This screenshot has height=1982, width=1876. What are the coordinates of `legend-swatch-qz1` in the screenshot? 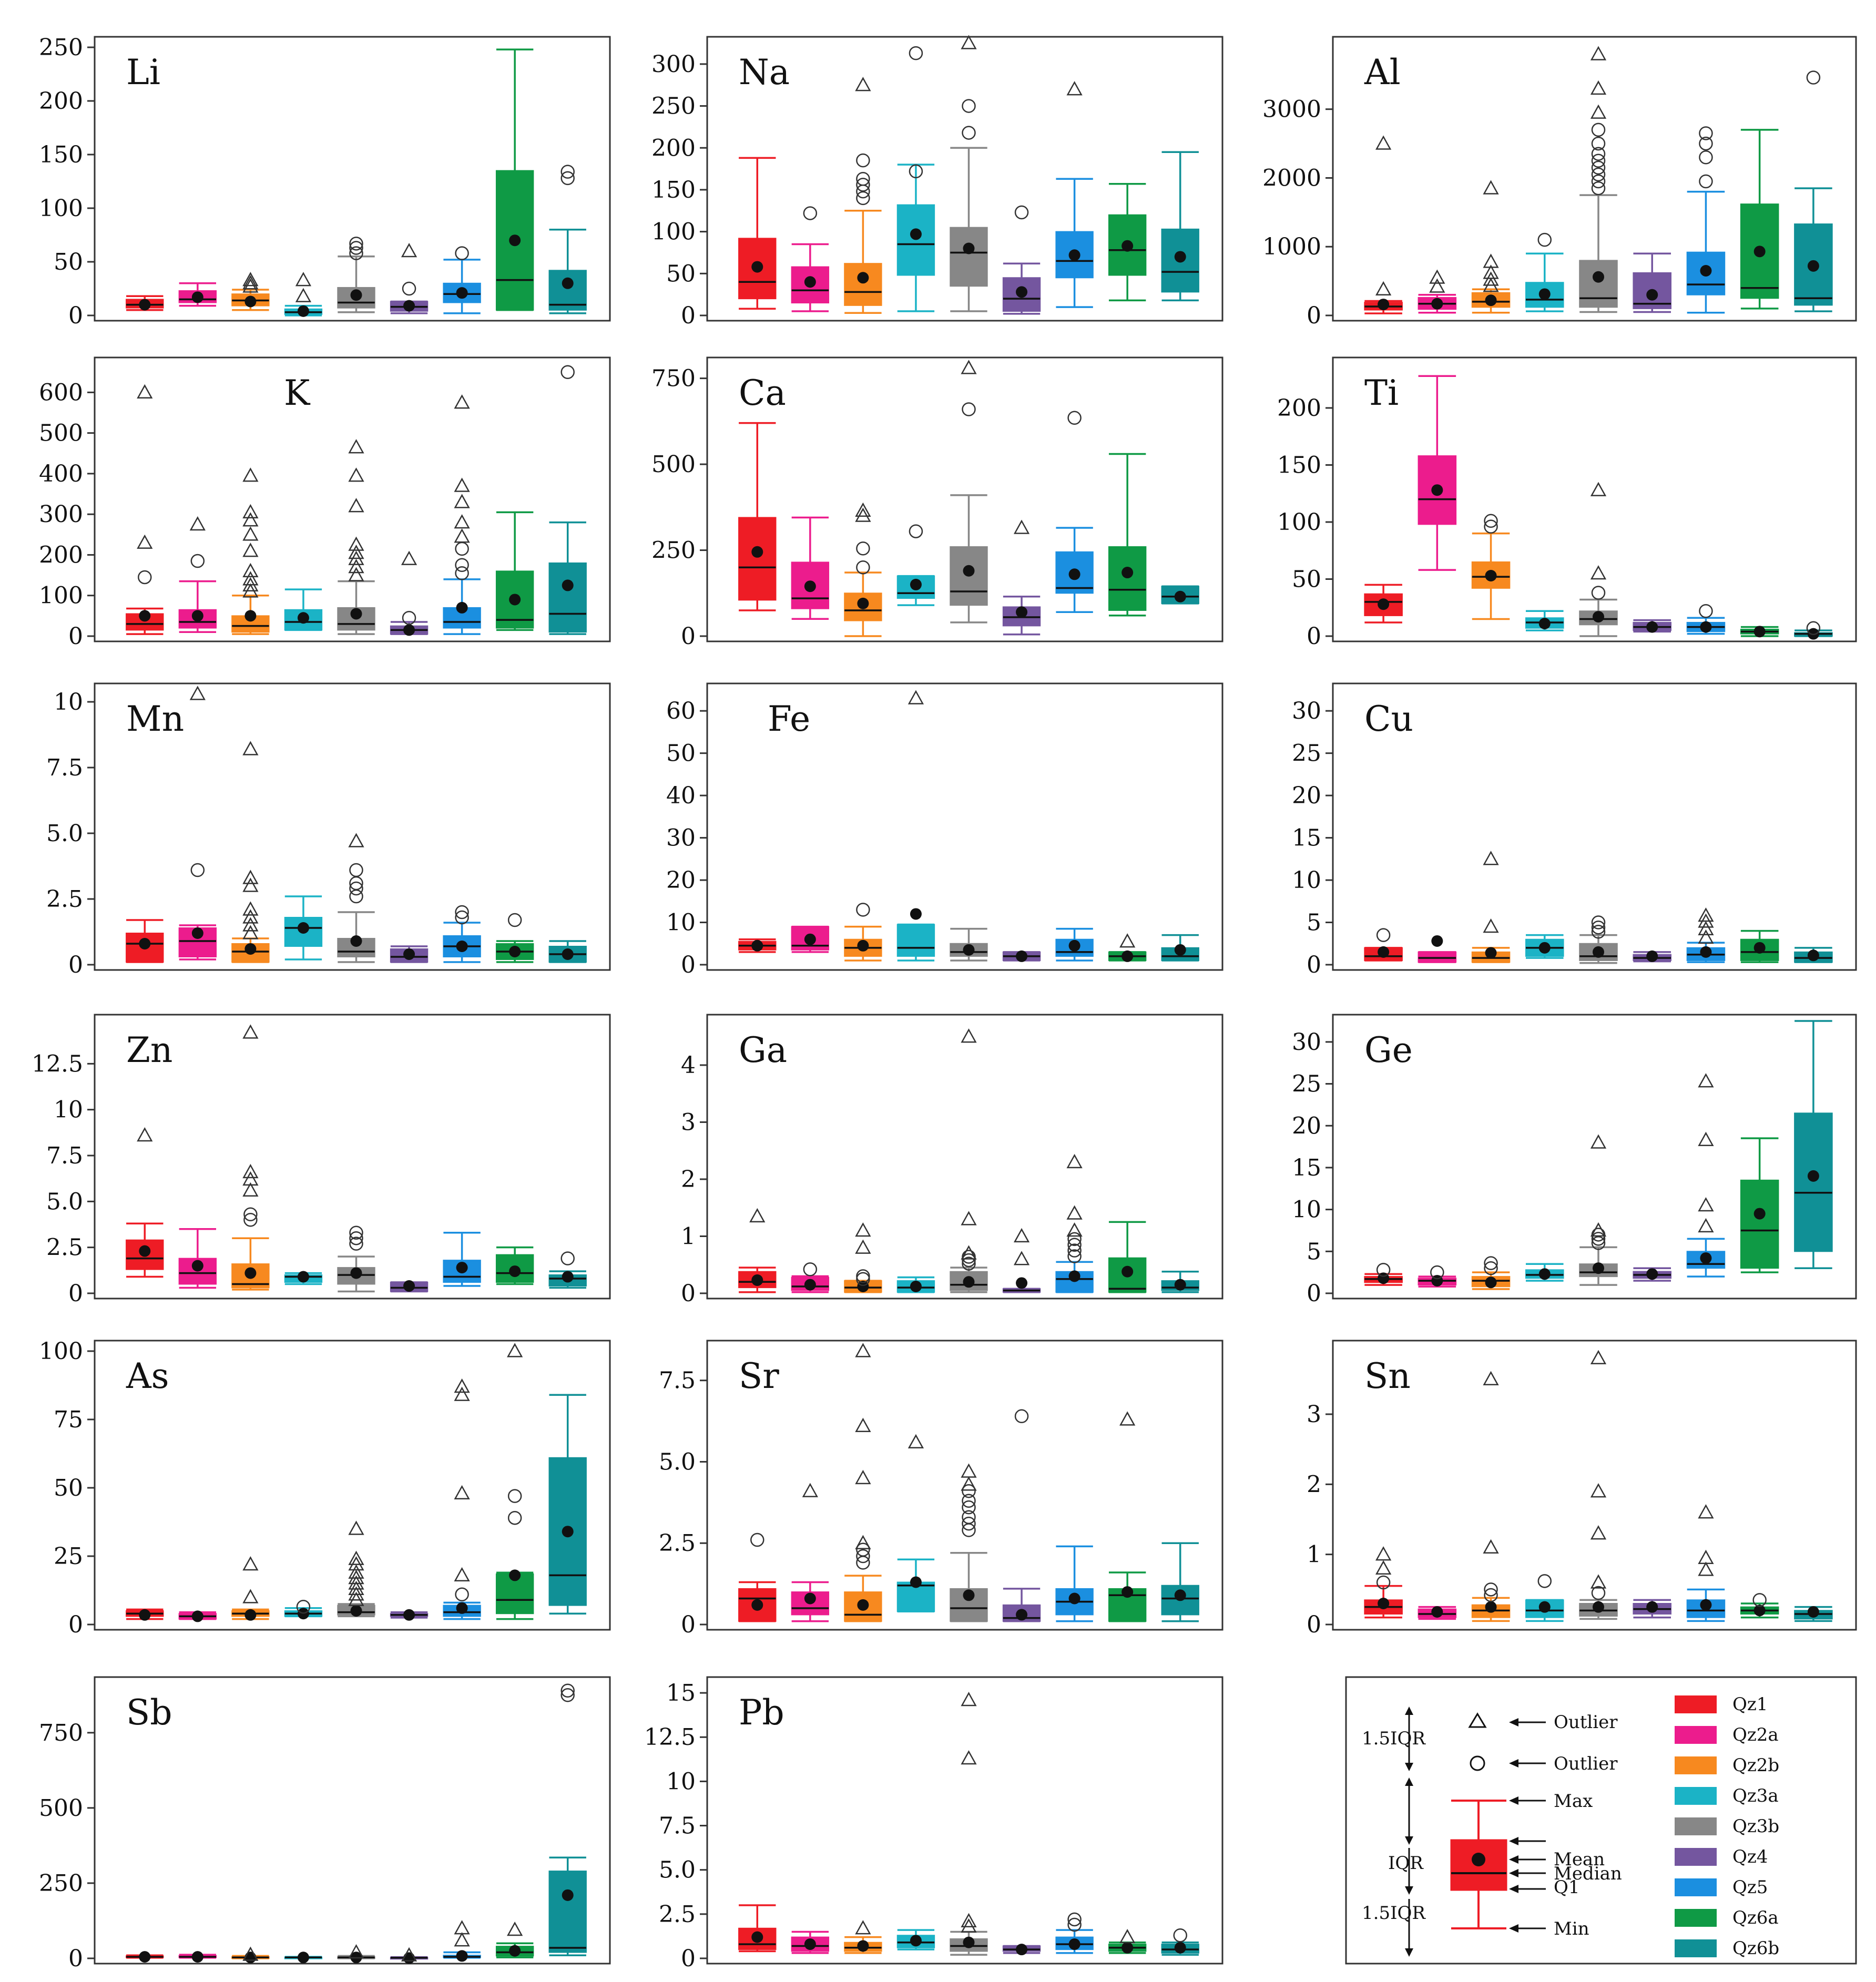 It's located at (1696, 1704).